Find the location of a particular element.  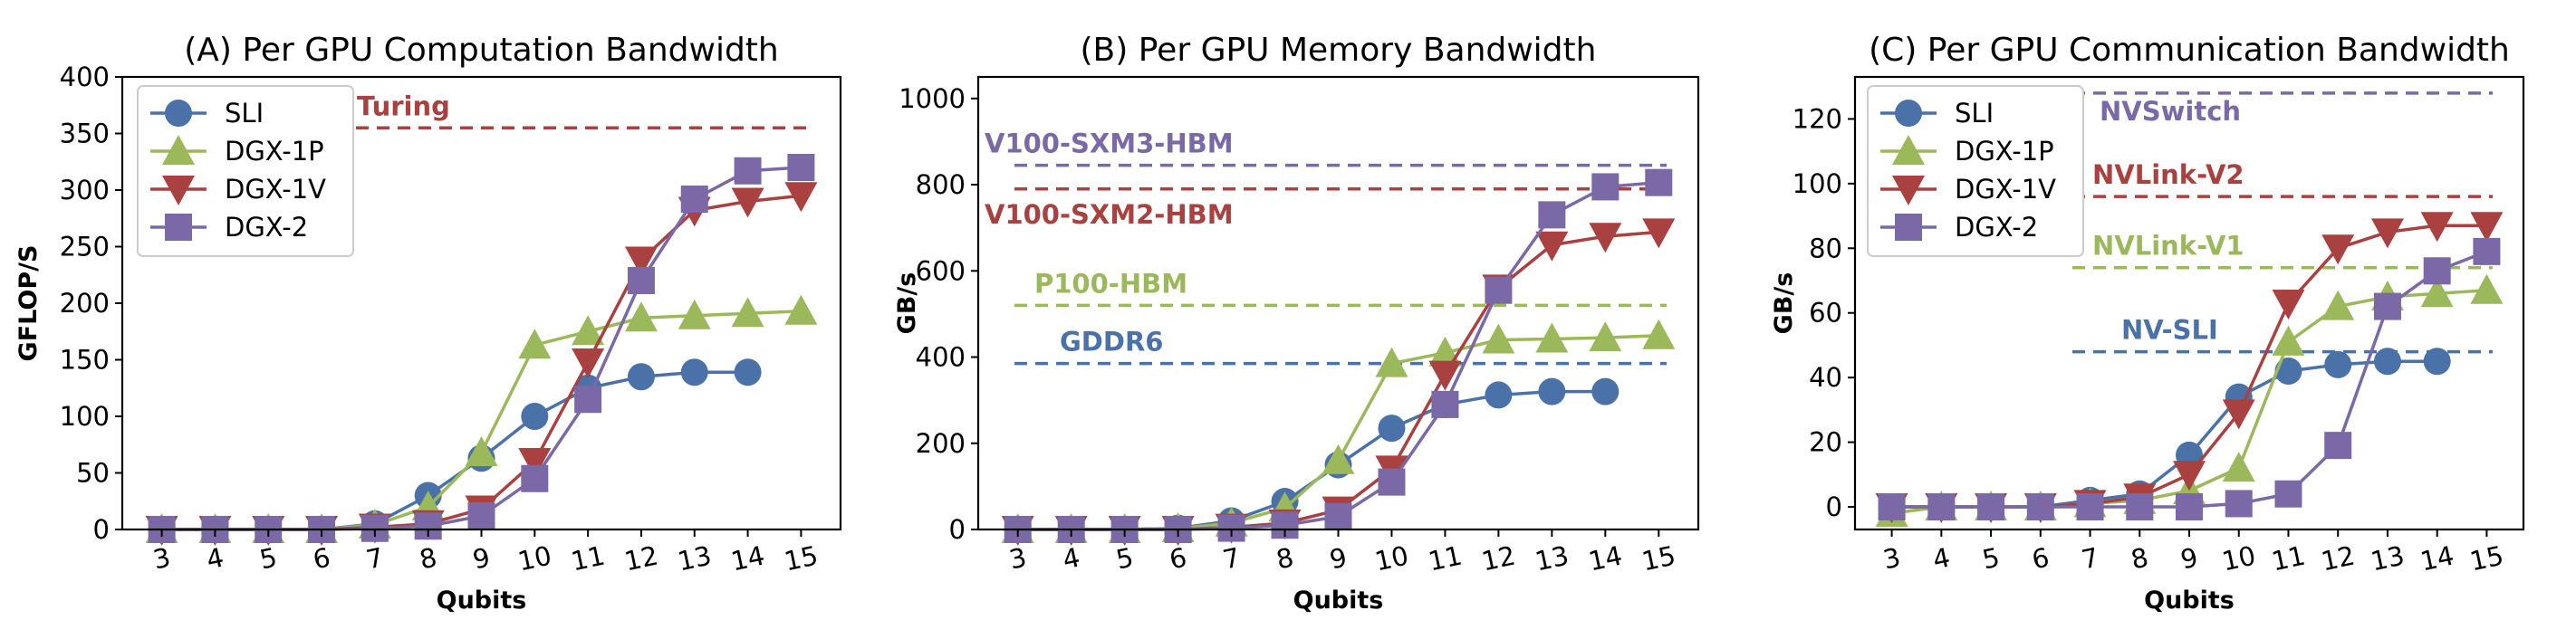

y-tick-label: 600 is located at coordinates (941, 270).